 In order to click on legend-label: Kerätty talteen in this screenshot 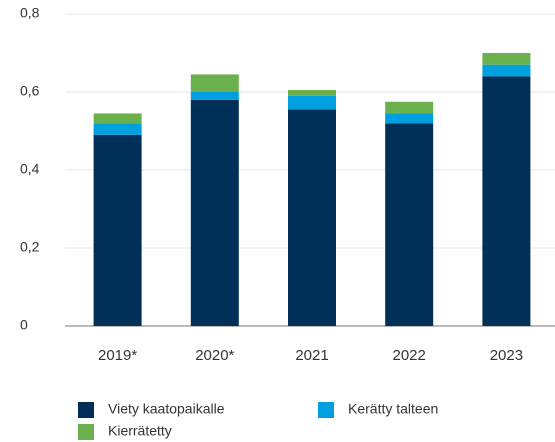, I will do `click(393, 409)`.